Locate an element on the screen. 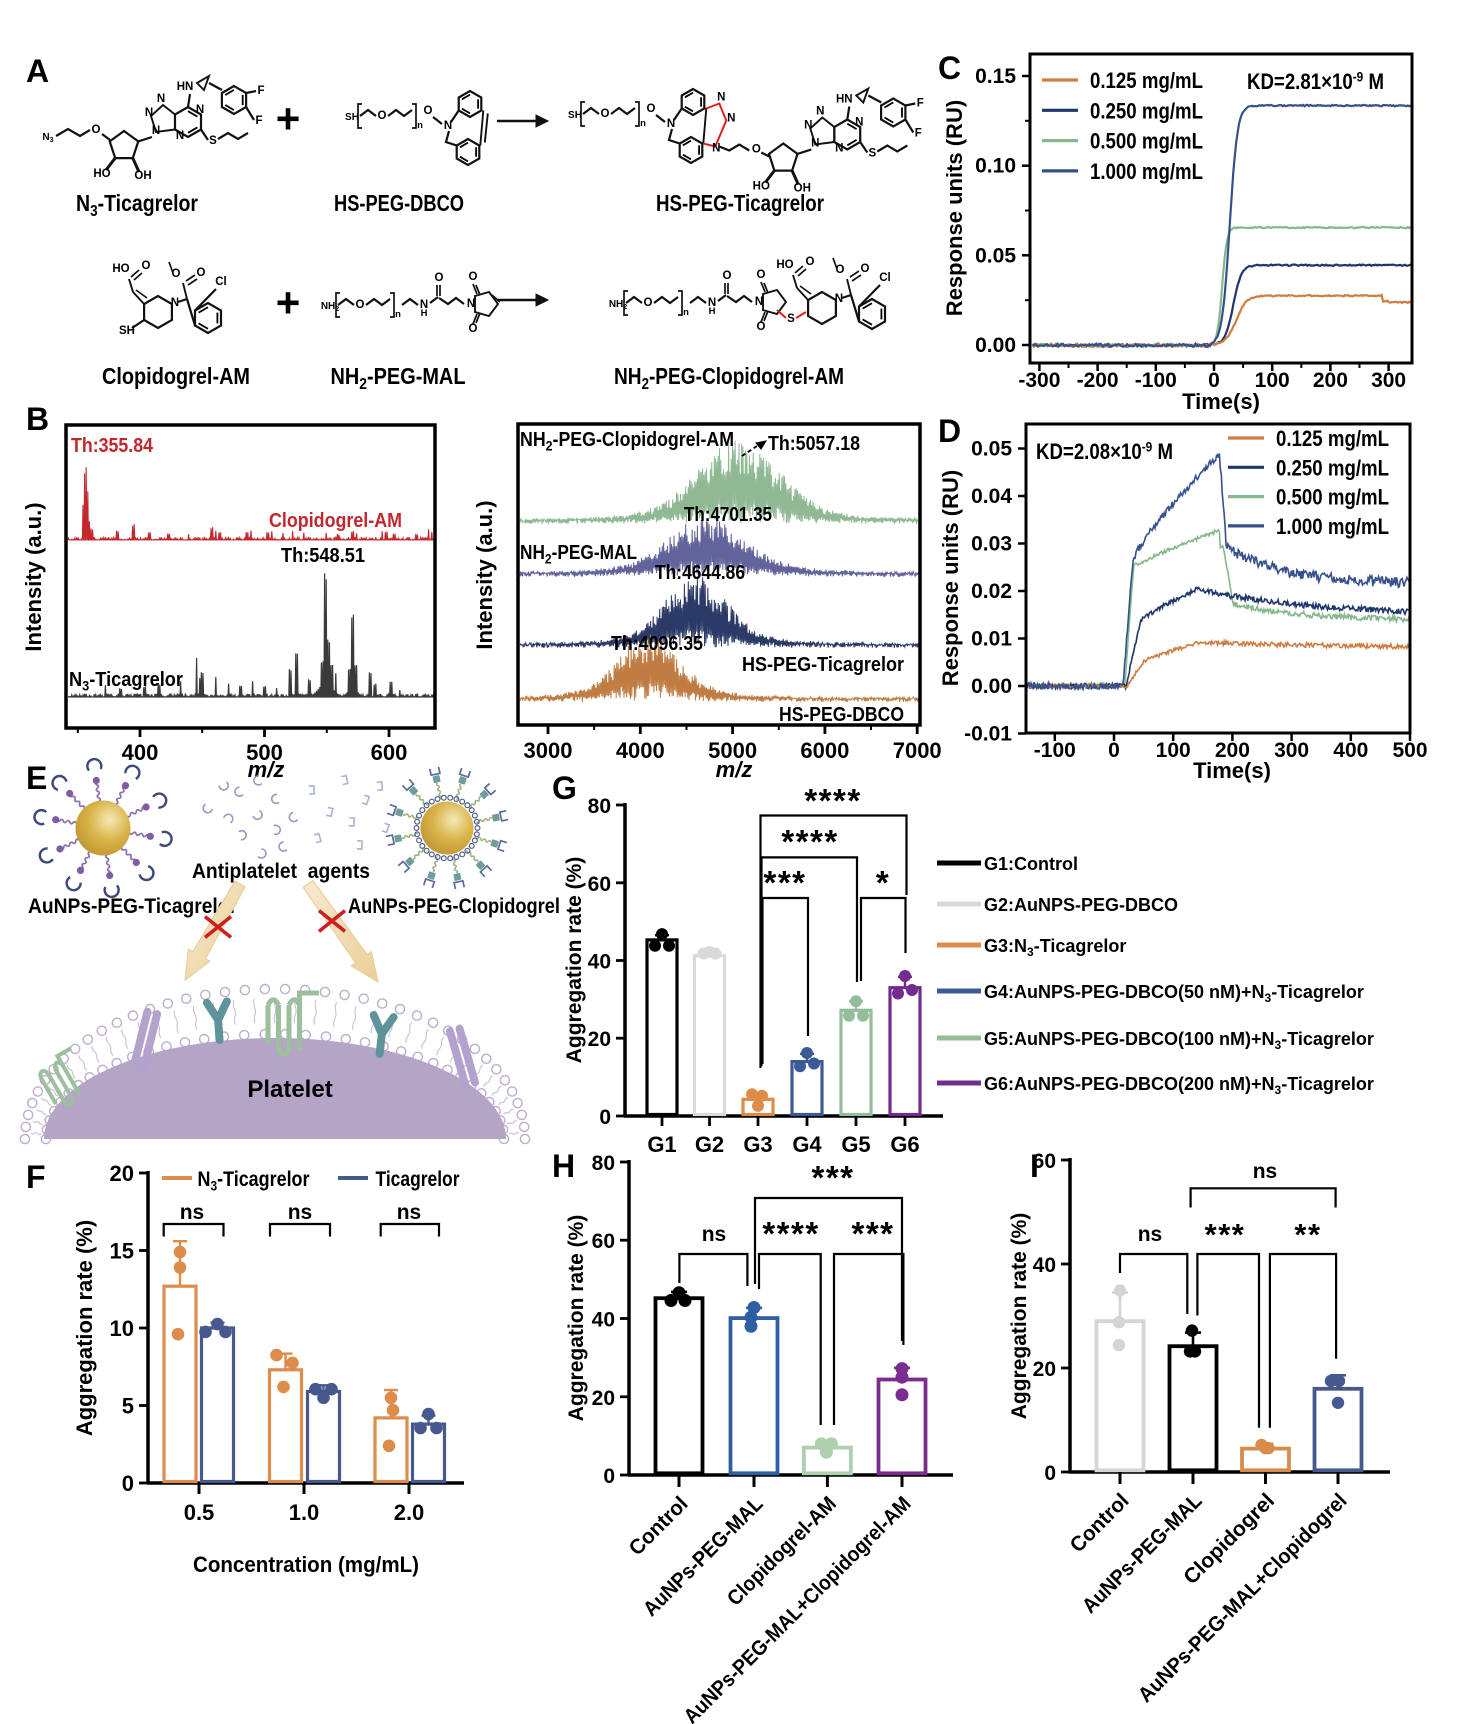  svg-text: 0.500 mg/mL is located at coordinates (1146, 141).